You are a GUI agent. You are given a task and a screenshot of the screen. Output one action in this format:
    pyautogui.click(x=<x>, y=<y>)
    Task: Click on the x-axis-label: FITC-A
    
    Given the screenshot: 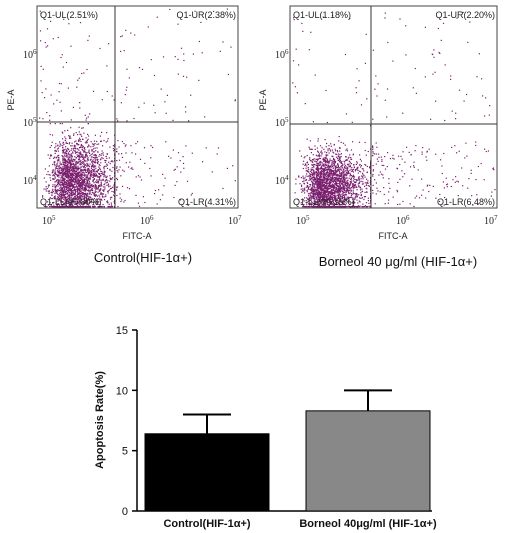 What is the action you would take?
    pyautogui.click(x=137, y=236)
    